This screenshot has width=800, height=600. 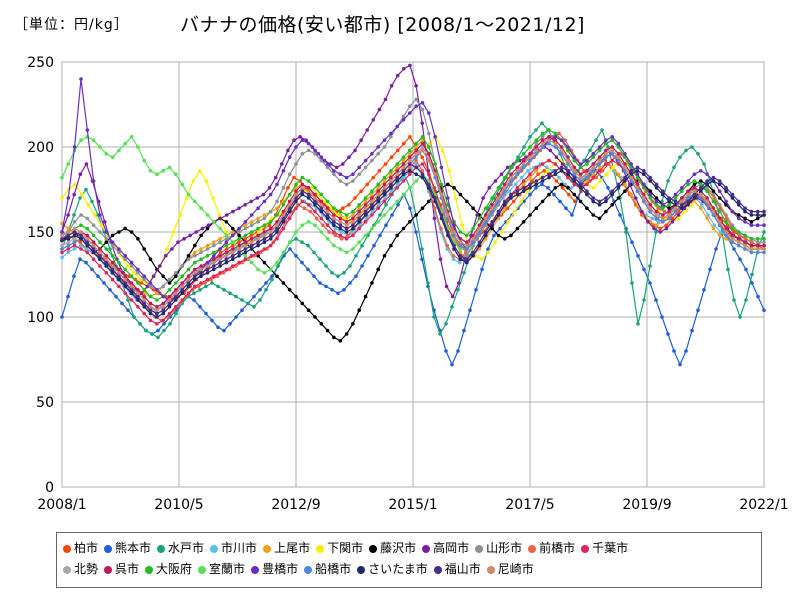 What do you see at coordinates (398, 548) in the screenshot?
I see `legend-label: 藤沢市` at bounding box center [398, 548].